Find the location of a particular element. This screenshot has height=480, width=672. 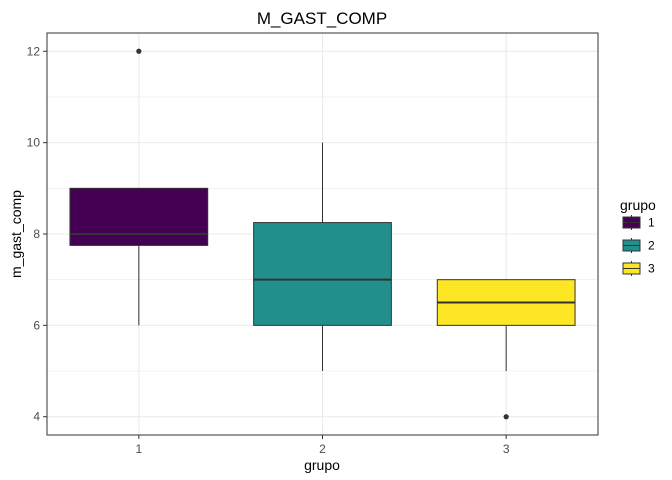

x-tick-label: 1 is located at coordinates (138, 449).